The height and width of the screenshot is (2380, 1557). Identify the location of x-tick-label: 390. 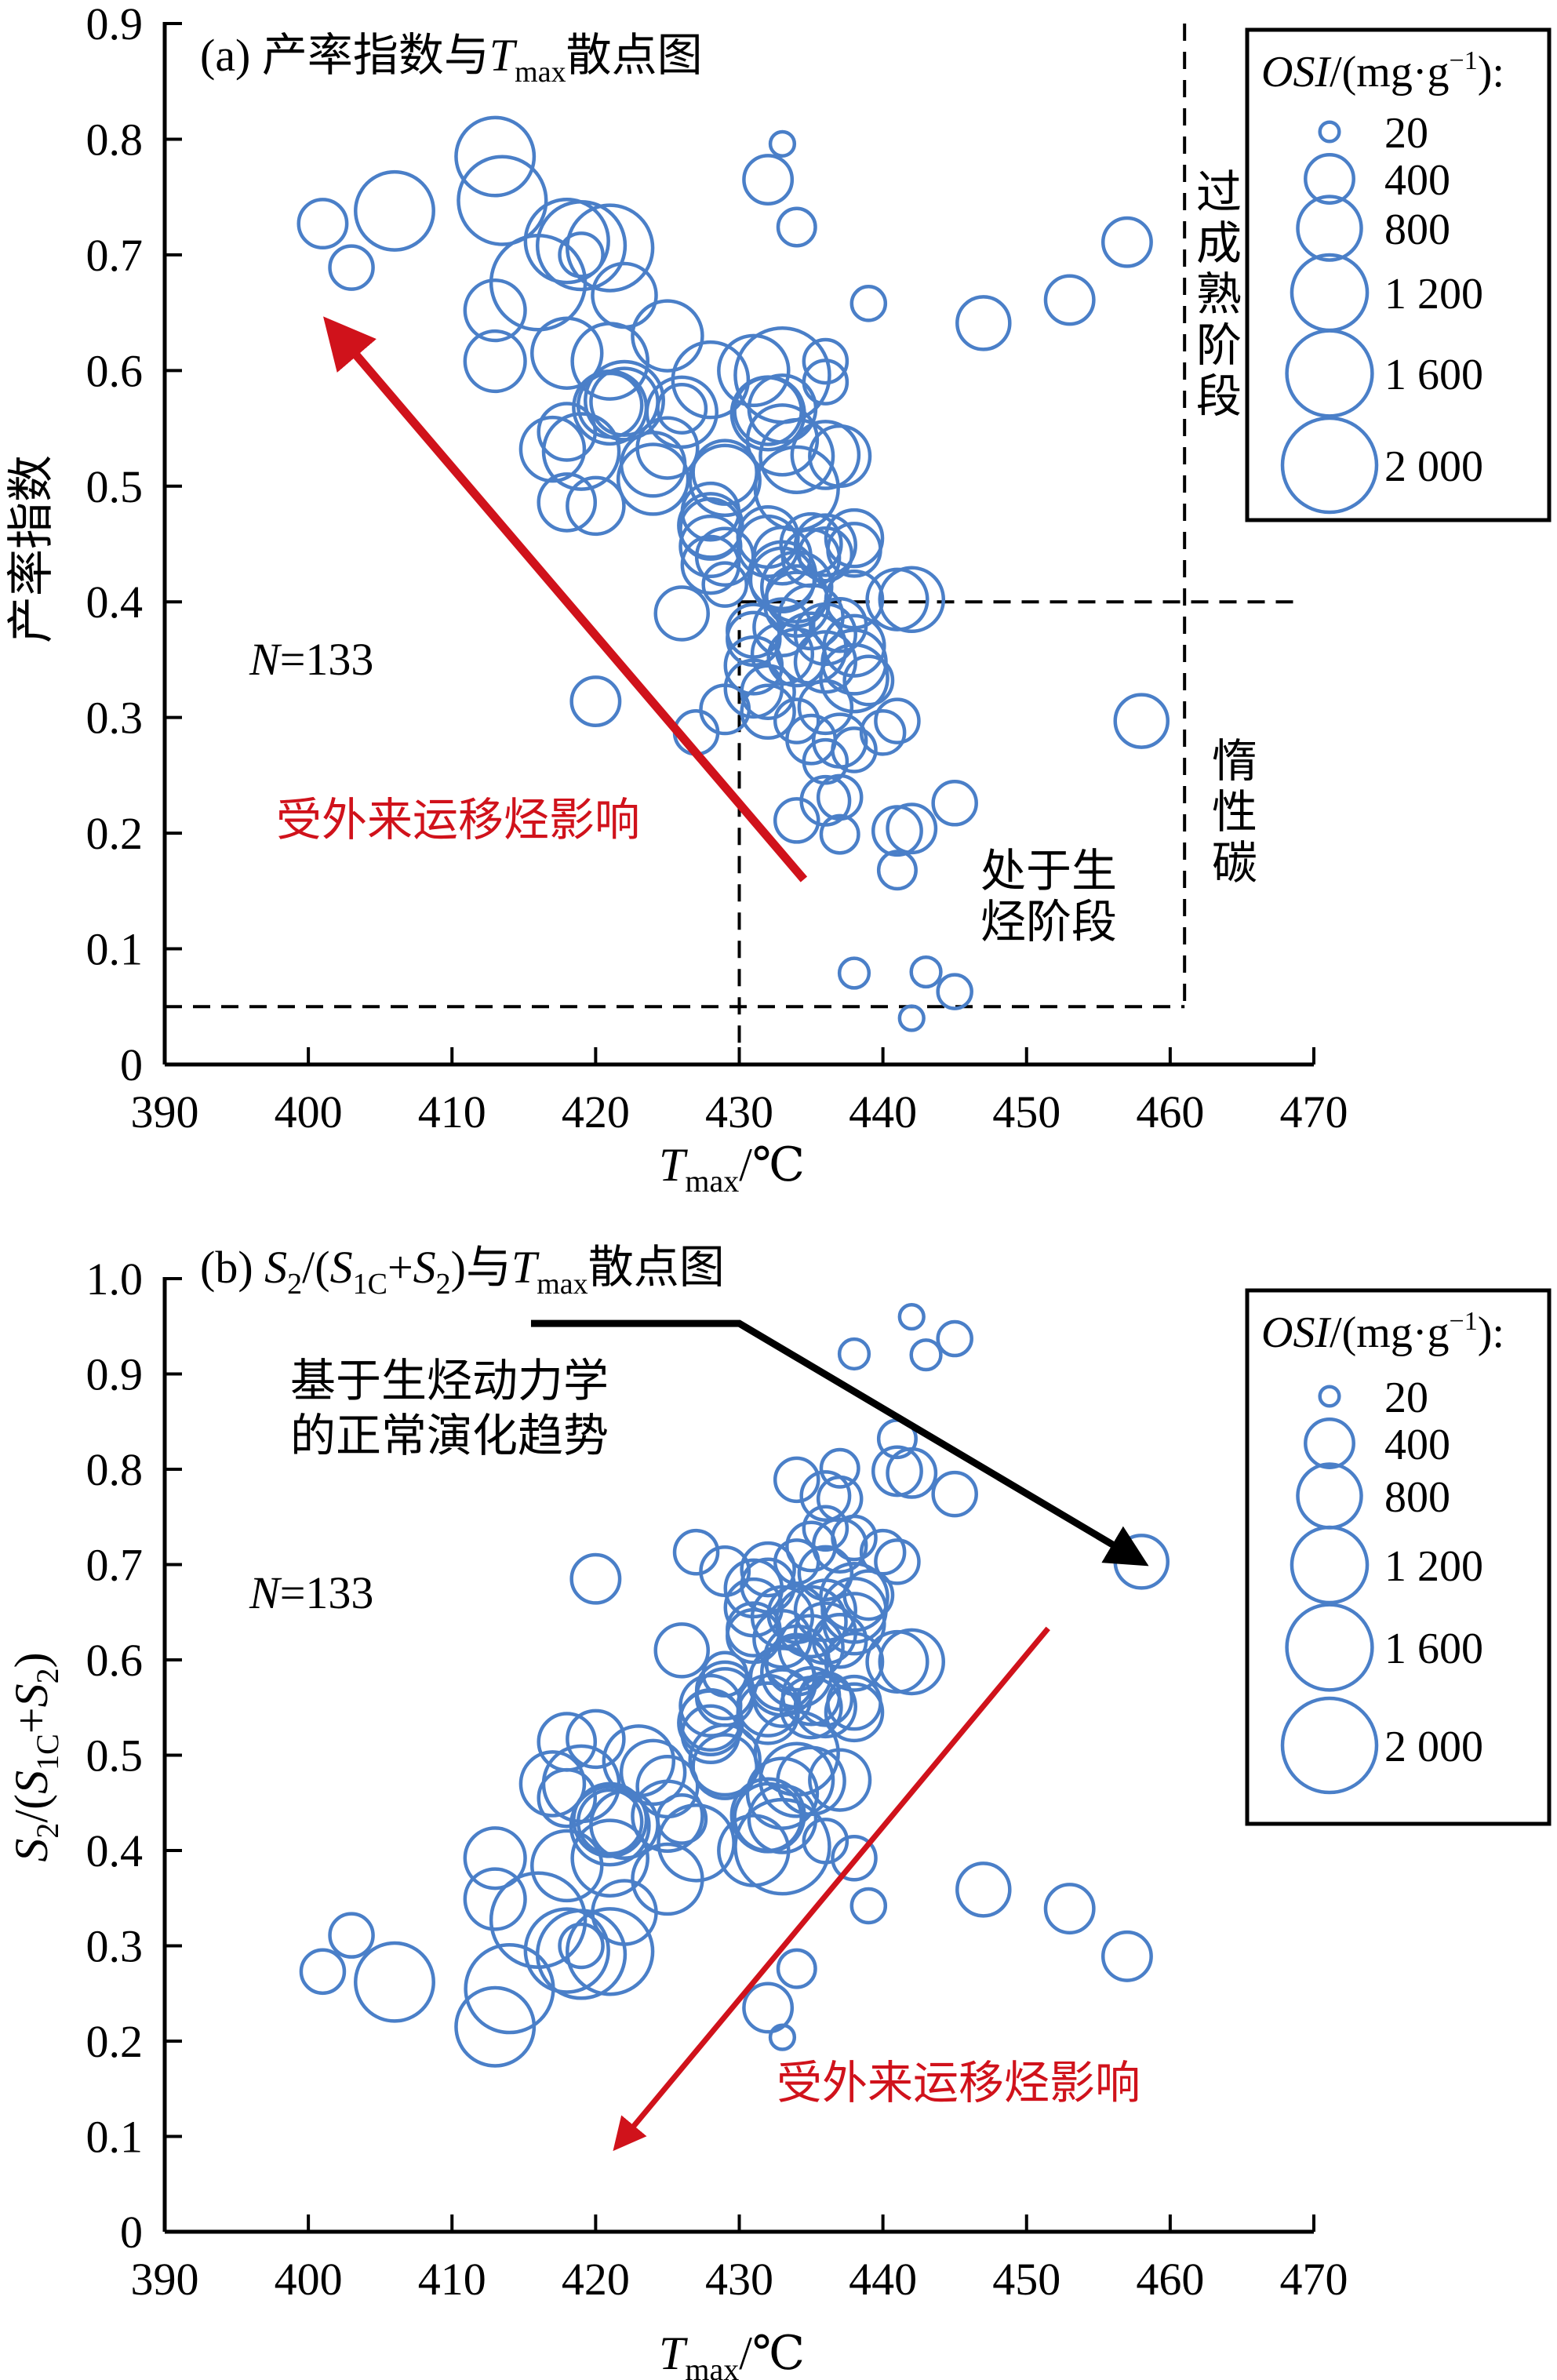
(165, 2279).